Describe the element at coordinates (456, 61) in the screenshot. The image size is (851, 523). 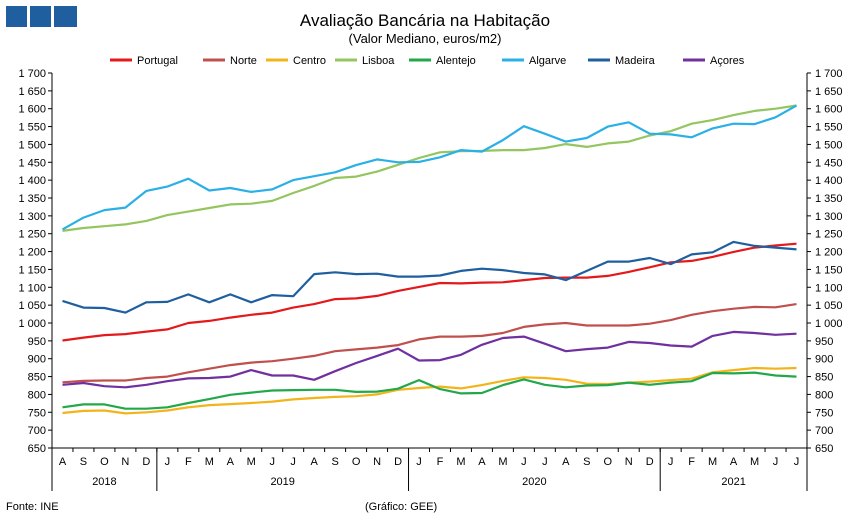
I see `legend-label: Alentejo` at that location.